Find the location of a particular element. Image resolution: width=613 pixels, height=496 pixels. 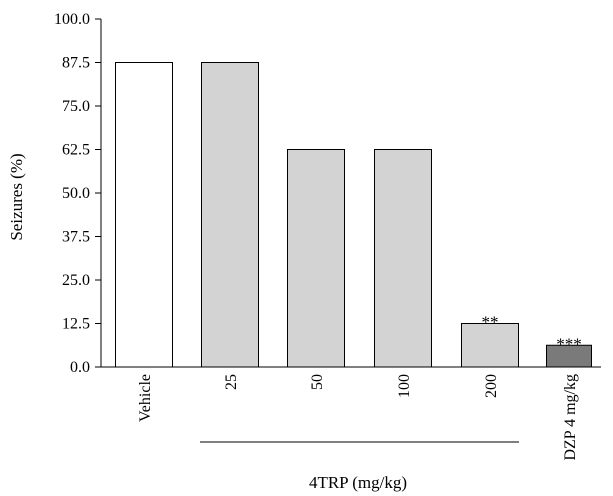

x-tick-label: 50 is located at coordinates (317, 382).